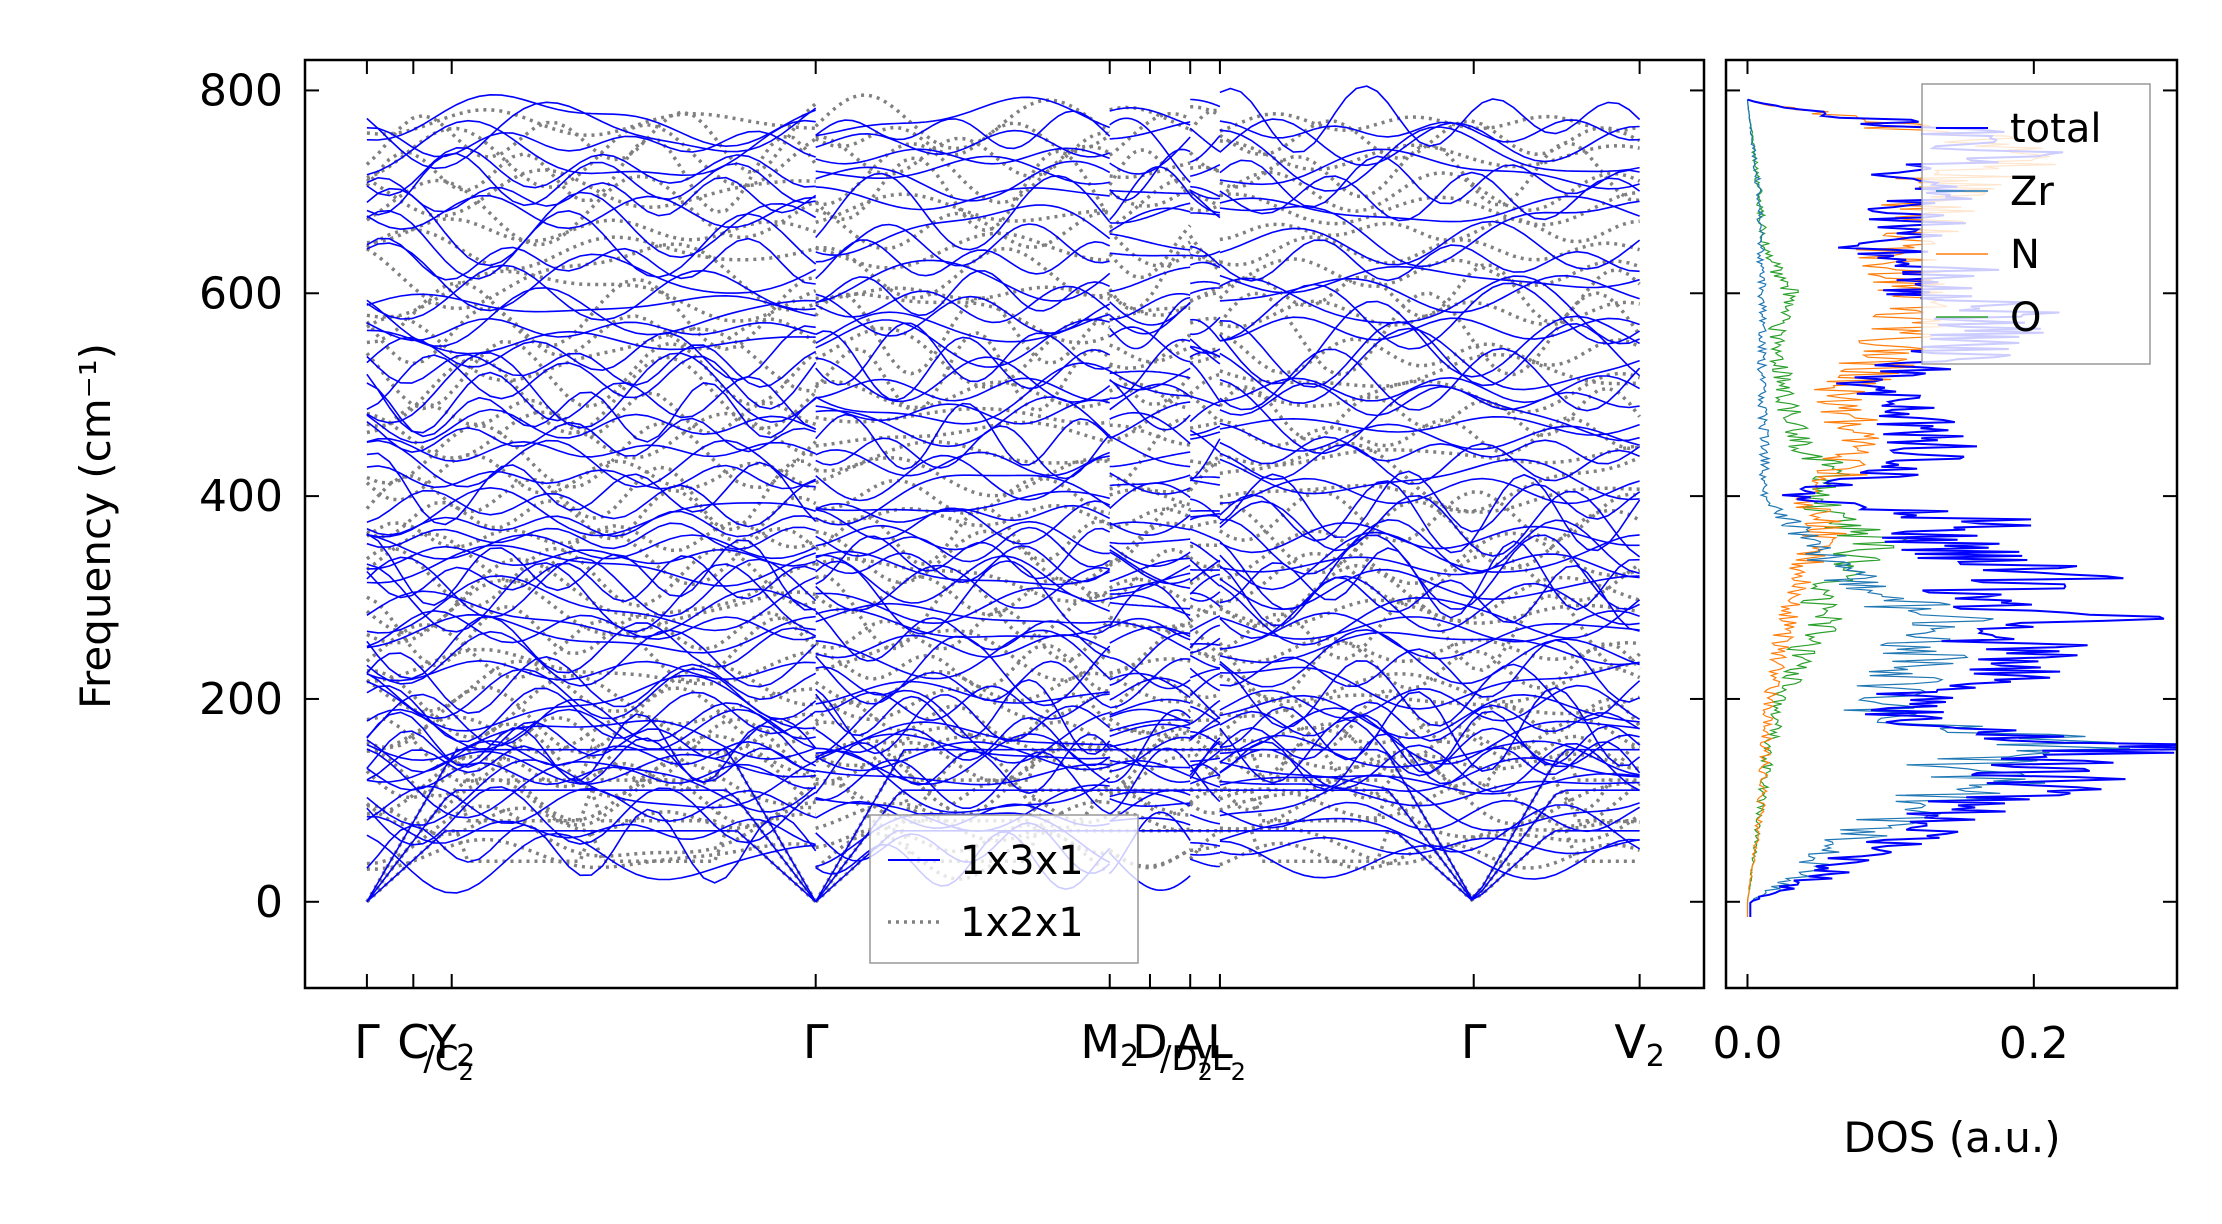 This screenshot has height=1224, width=2222. Describe the element at coordinates (816, 1042) in the screenshot. I see `x-tick-label-4: Γ` at that location.